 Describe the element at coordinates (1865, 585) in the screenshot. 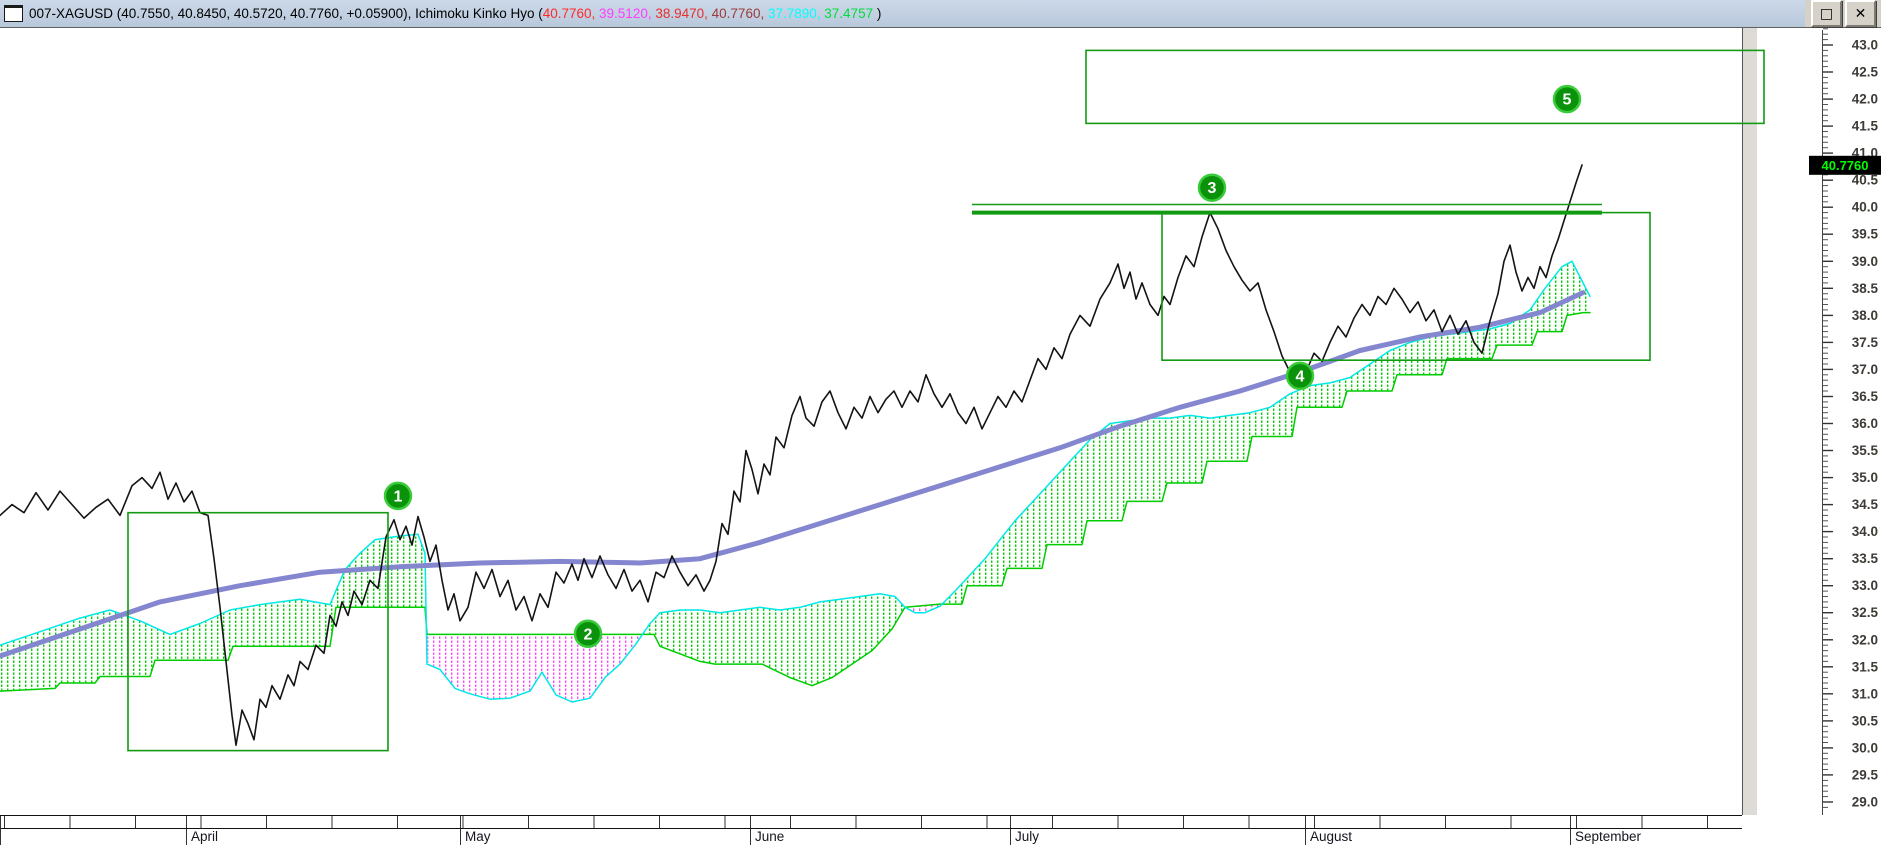

I see `y-axis-label: 33.0` at that location.